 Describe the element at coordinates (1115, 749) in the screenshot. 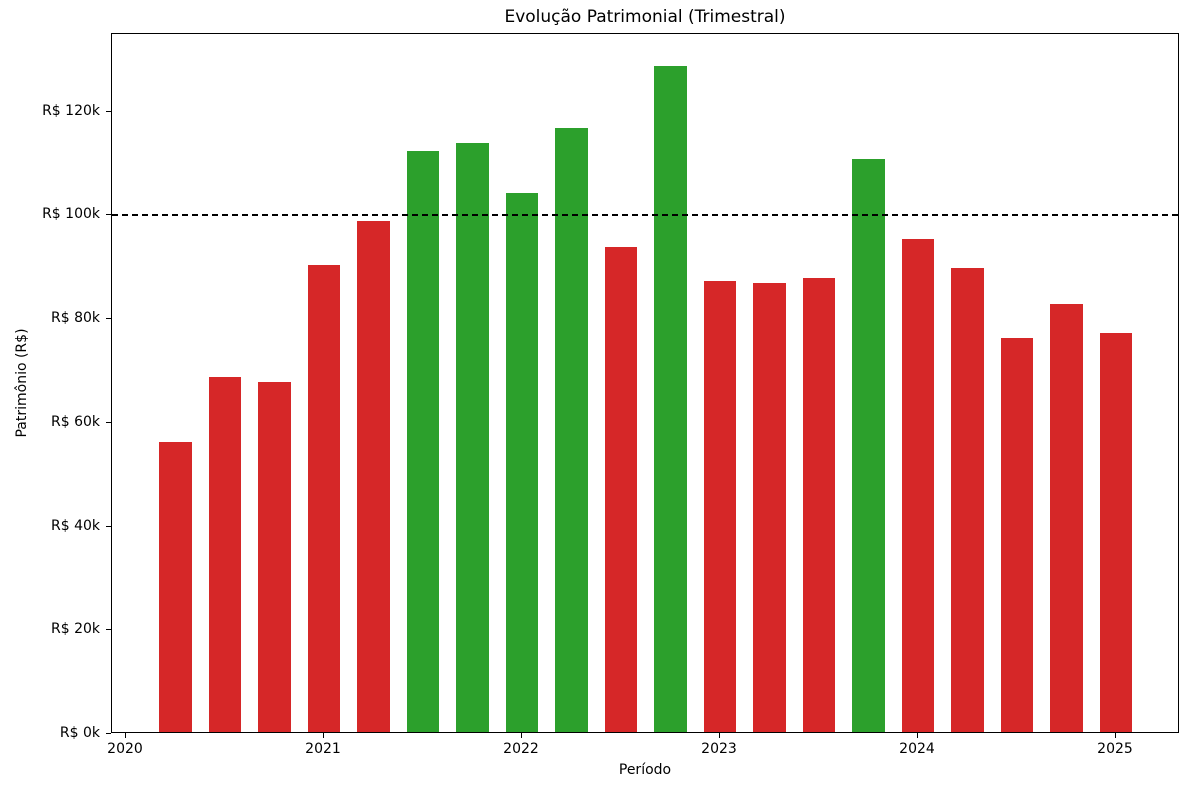

I see `x-tick-label: 2025` at that location.